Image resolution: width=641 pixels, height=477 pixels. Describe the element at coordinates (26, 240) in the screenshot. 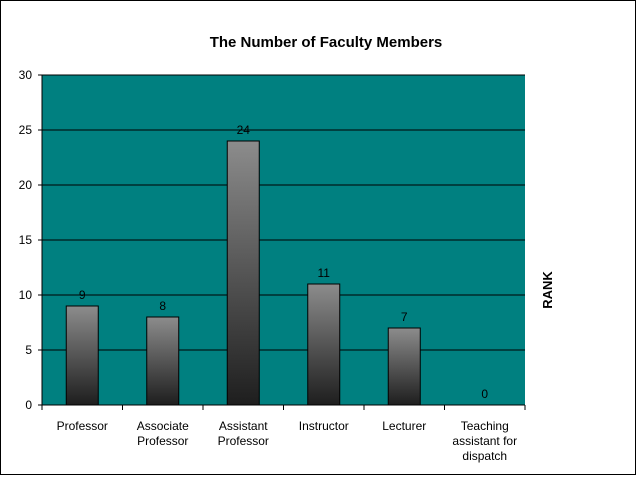

I see `y-tick-label: 15` at that location.